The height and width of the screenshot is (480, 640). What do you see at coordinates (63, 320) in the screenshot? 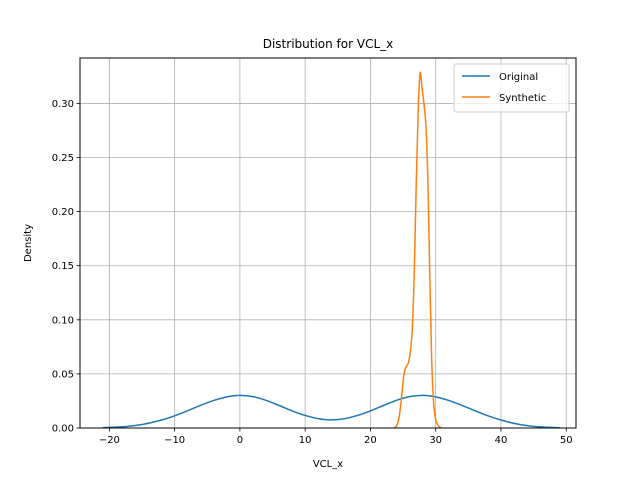
I see `y-tick-label: 0.10` at bounding box center [63, 320].